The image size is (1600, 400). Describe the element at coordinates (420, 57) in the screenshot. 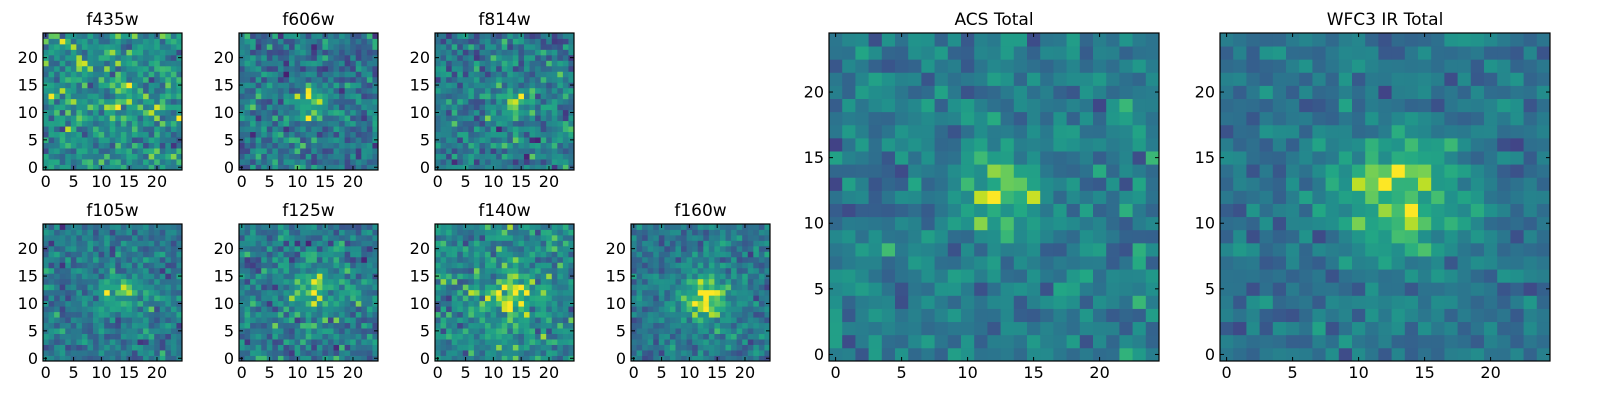

I see `y-tick-label: 20` at that location.